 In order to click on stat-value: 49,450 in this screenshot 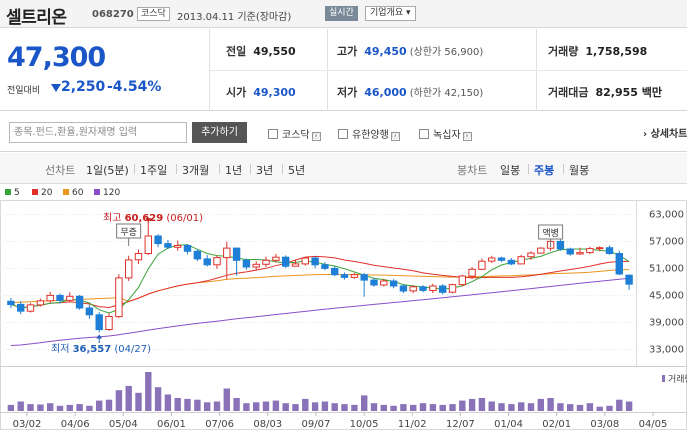, I will do `click(385, 51)`.